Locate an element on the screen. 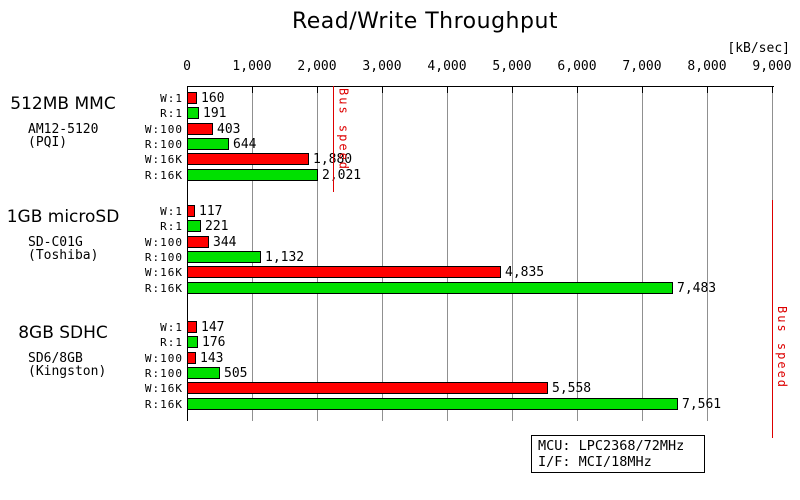  x-tick-label: 5,000 is located at coordinates (512, 66).